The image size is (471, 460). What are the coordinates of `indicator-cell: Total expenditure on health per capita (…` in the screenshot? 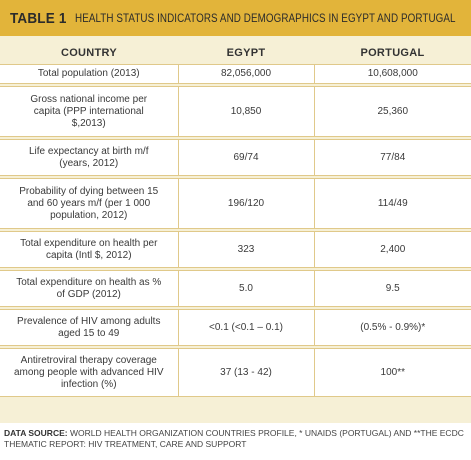 It's located at (89, 249).